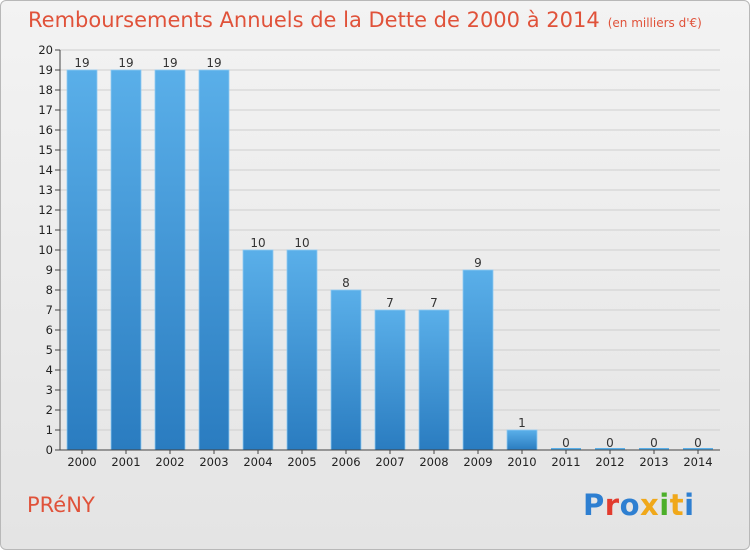 This screenshot has width=750, height=550. What do you see at coordinates (612, 505) in the screenshot?
I see `logo-letter: r` at bounding box center [612, 505].